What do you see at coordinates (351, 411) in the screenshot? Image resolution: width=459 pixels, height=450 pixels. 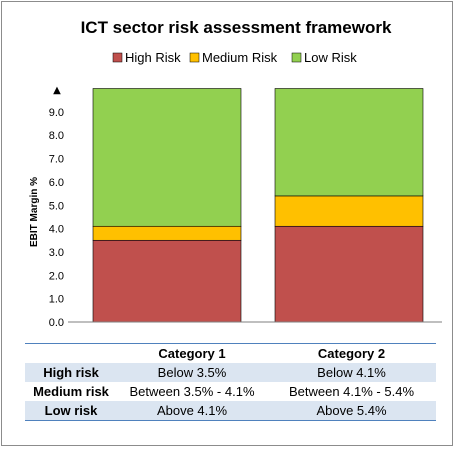 I see `table-cell: Above 5.4%` at bounding box center [351, 411].